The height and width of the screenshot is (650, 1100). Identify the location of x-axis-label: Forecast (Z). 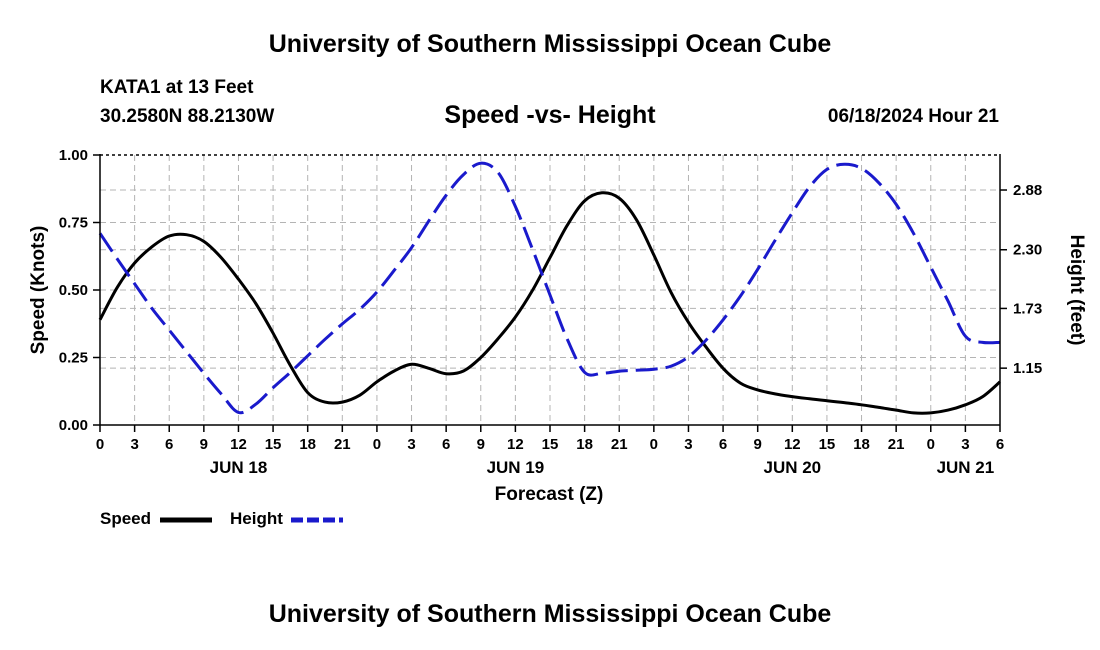
(549, 494).